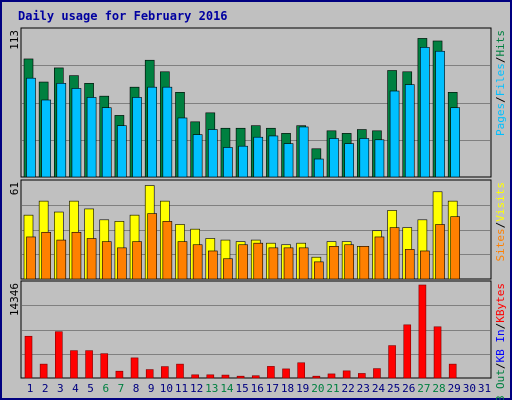 Image resolution: width=512 pixels, height=400 pixels. Describe the element at coordinates (30, 388) in the screenshot. I see `day-label-1: 1` at that location.